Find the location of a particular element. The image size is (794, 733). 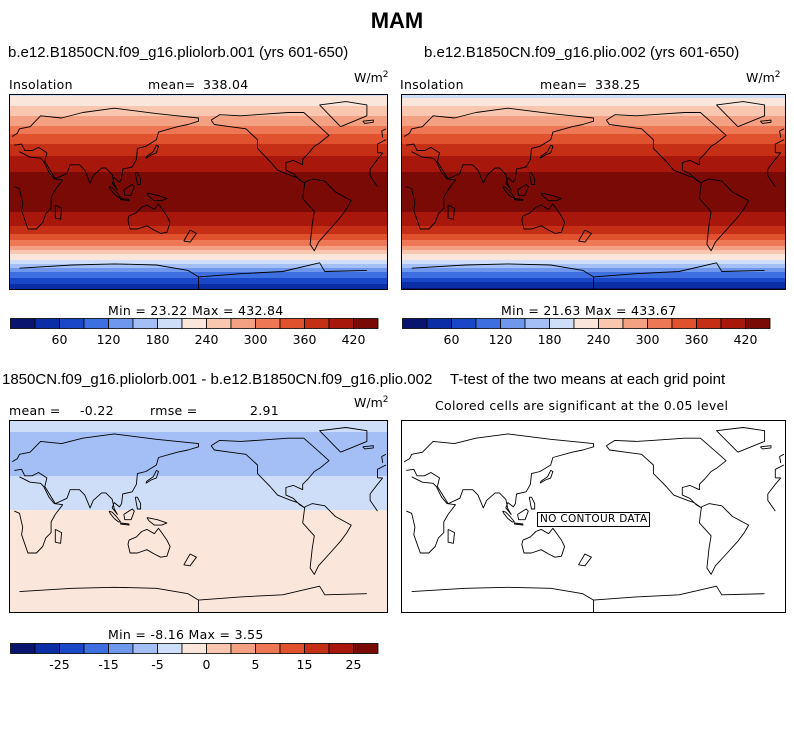

panel2-map is located at coordinates (593, 192).